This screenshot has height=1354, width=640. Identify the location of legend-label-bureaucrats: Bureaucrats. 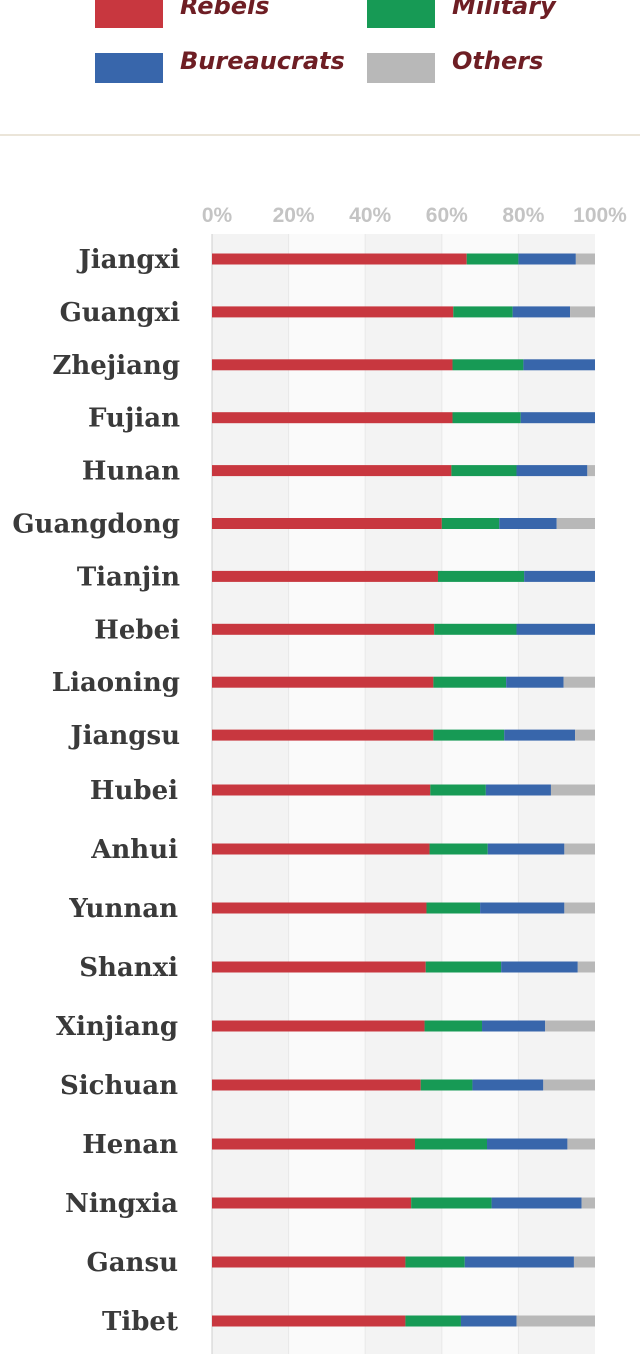
(262, 61).